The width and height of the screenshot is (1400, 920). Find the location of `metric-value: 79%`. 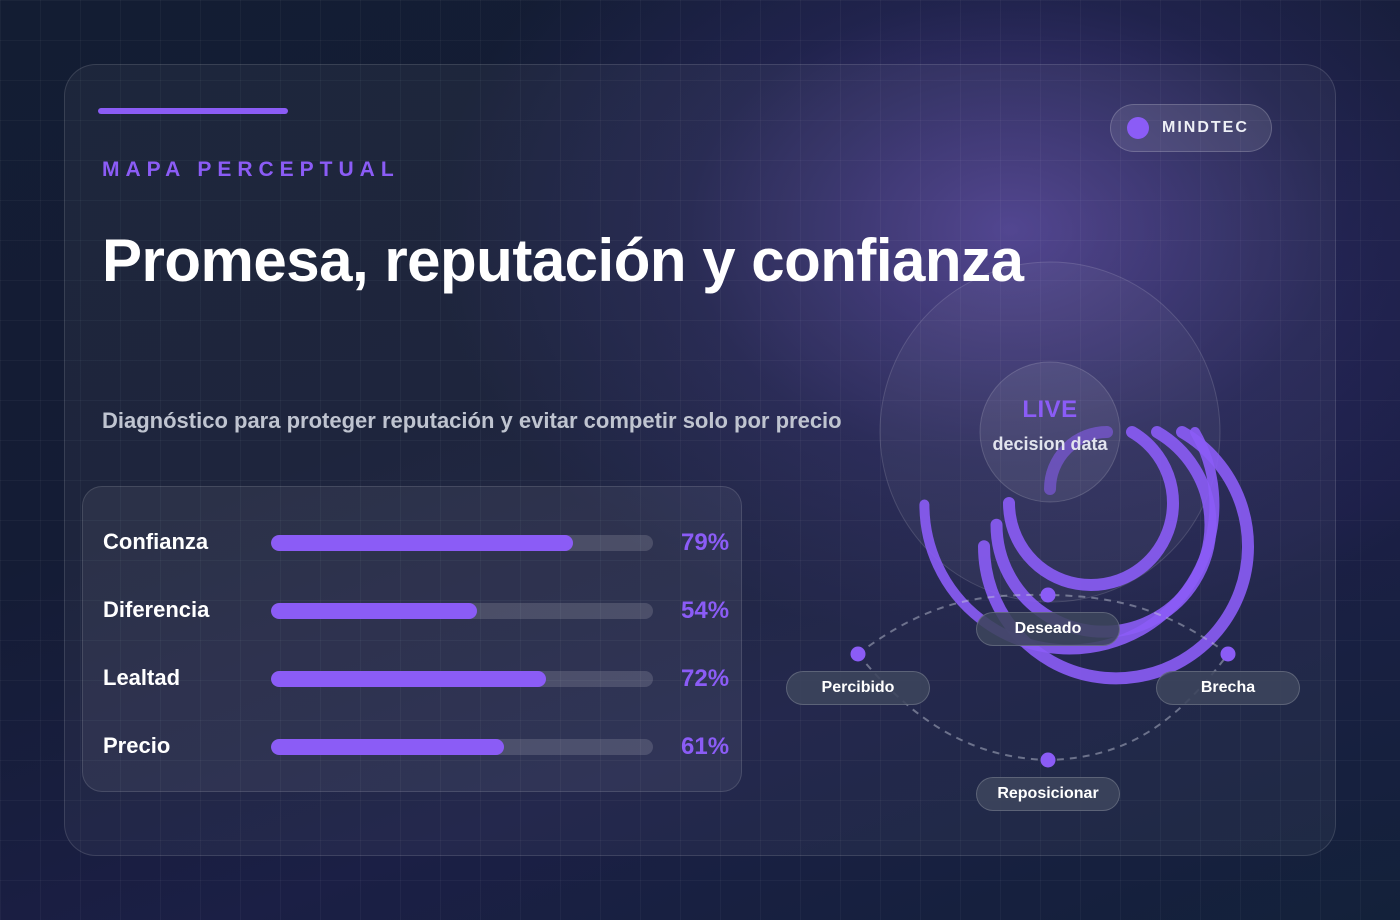

metric-value: 79% is located at coordinates (705, 542).